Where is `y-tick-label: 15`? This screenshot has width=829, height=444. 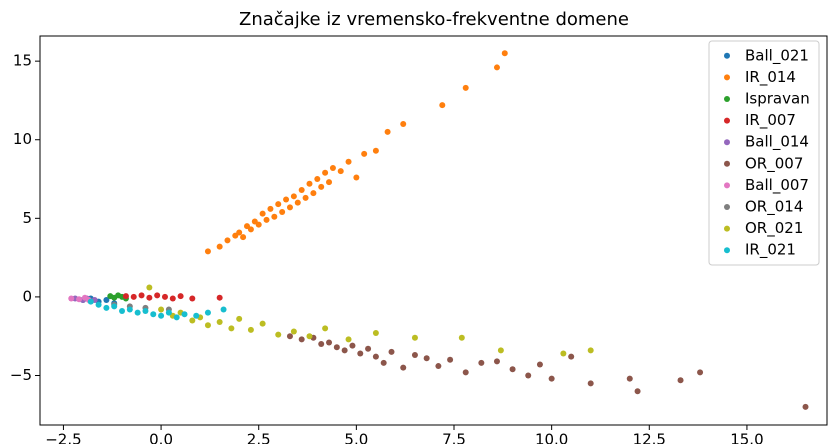 y-tick-label: 15 is located at coordinates (22, 61).